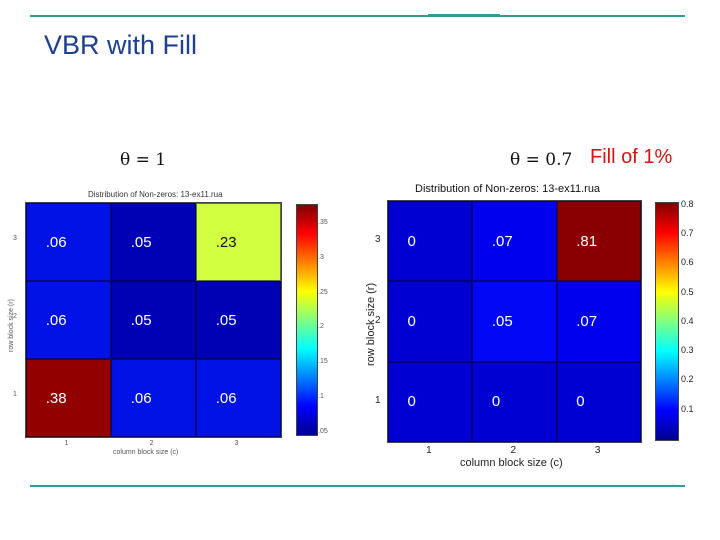 The image size is (720, 540). Describe the element at coordinates (321, 257) in the screenshot. I see `colorbar-tick-label: .3` at that location.